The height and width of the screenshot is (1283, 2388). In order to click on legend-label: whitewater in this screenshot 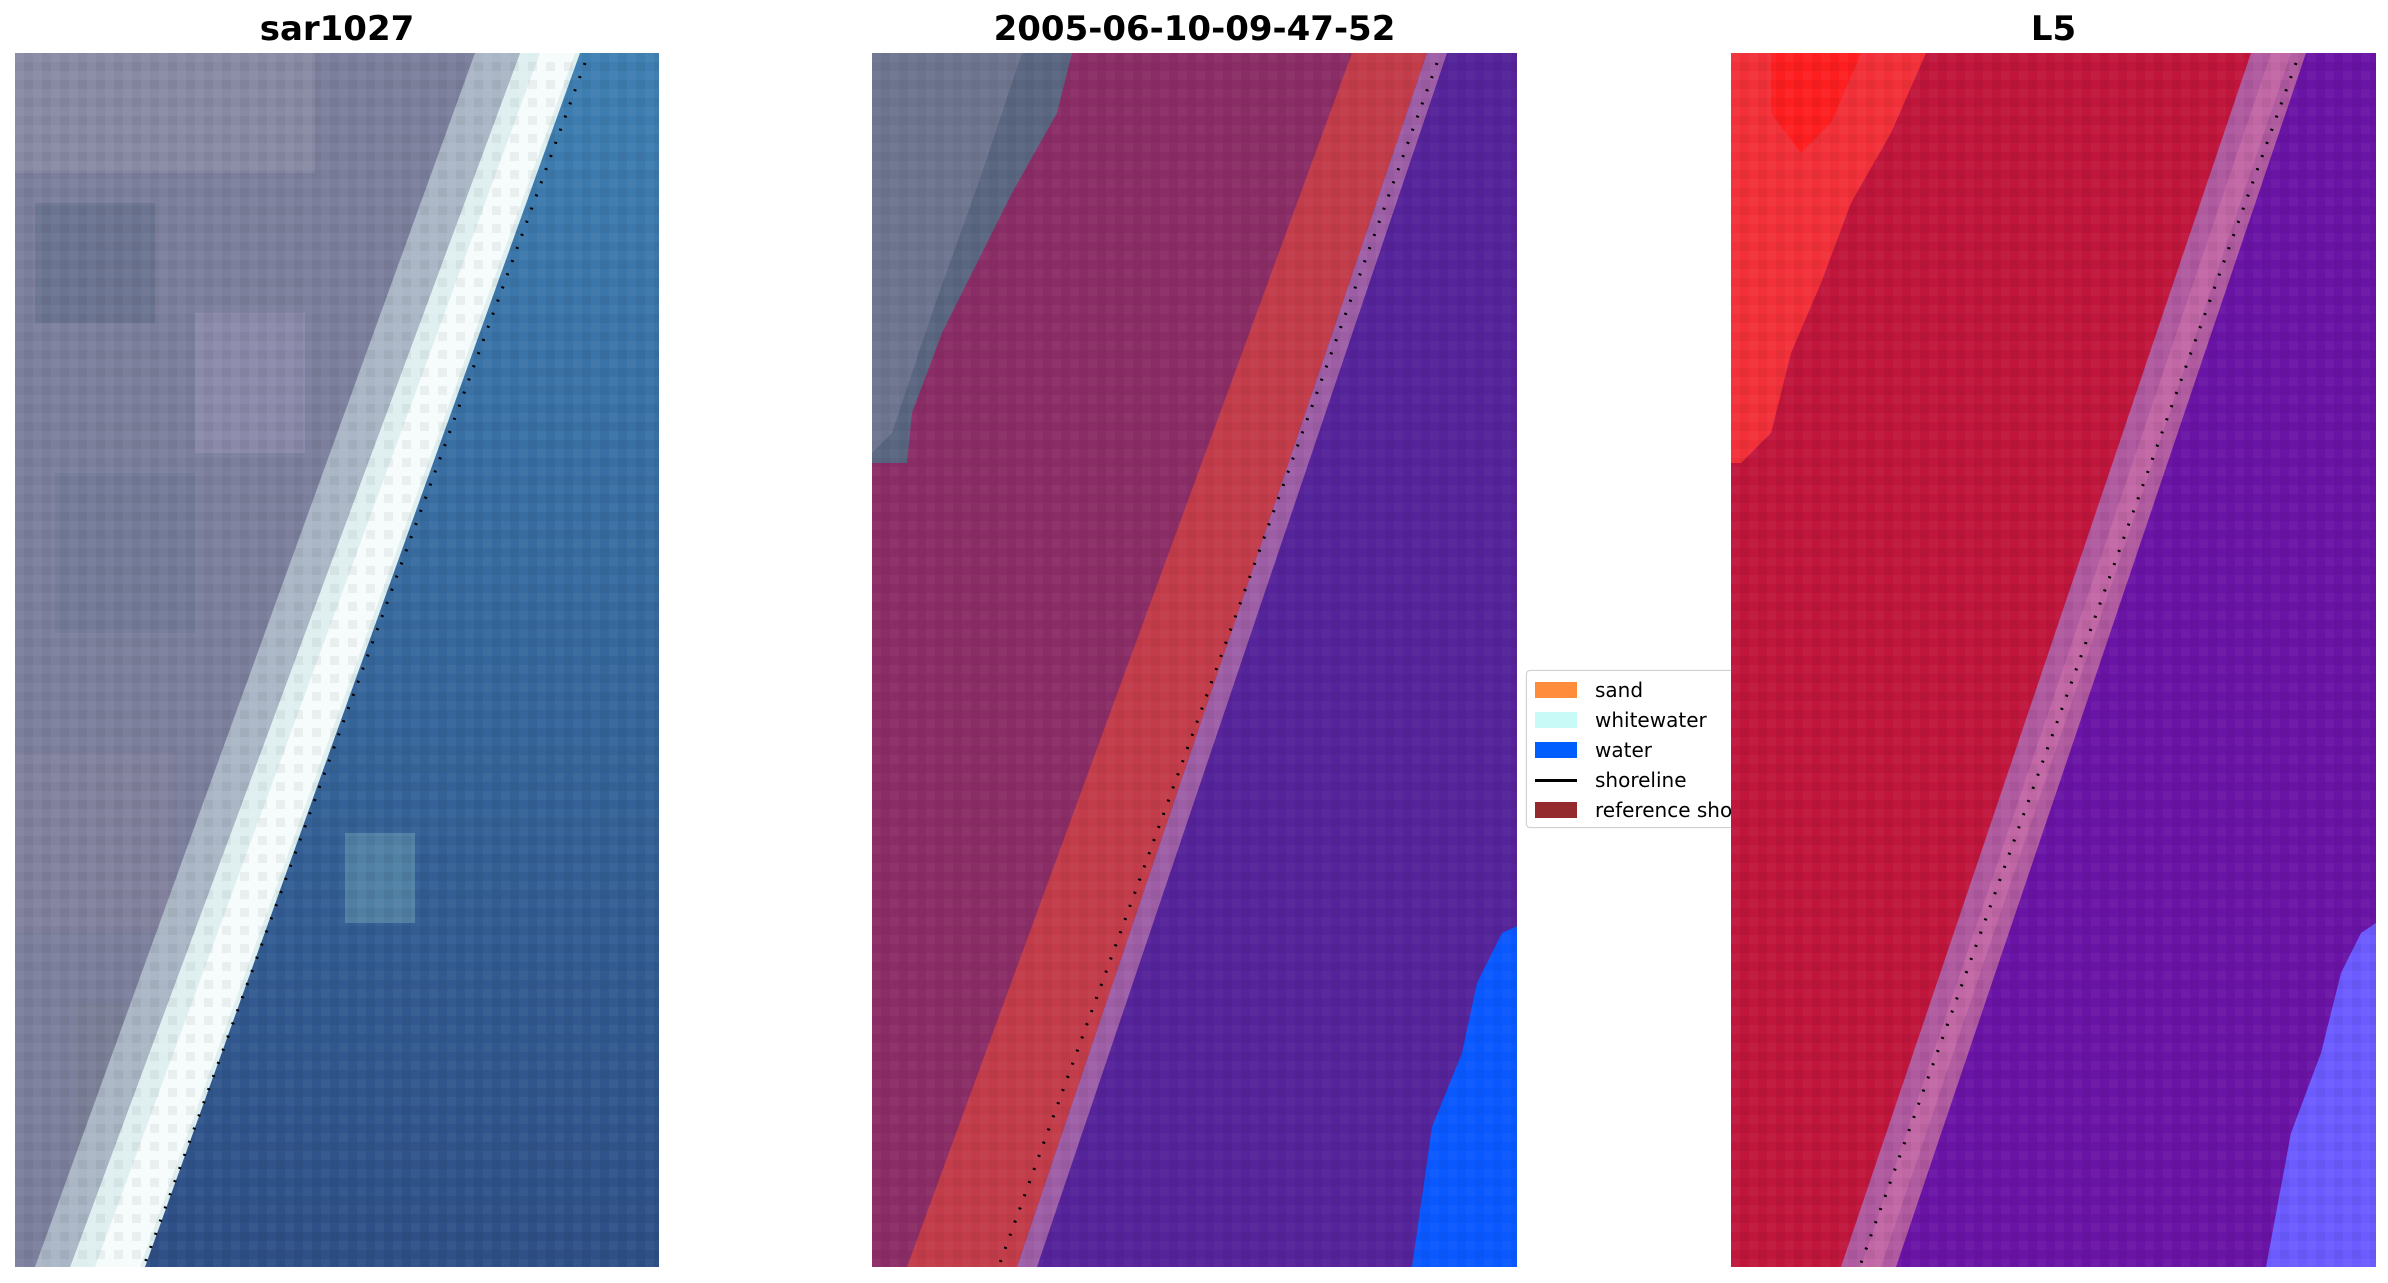, I will do `click(1651, 720)`.